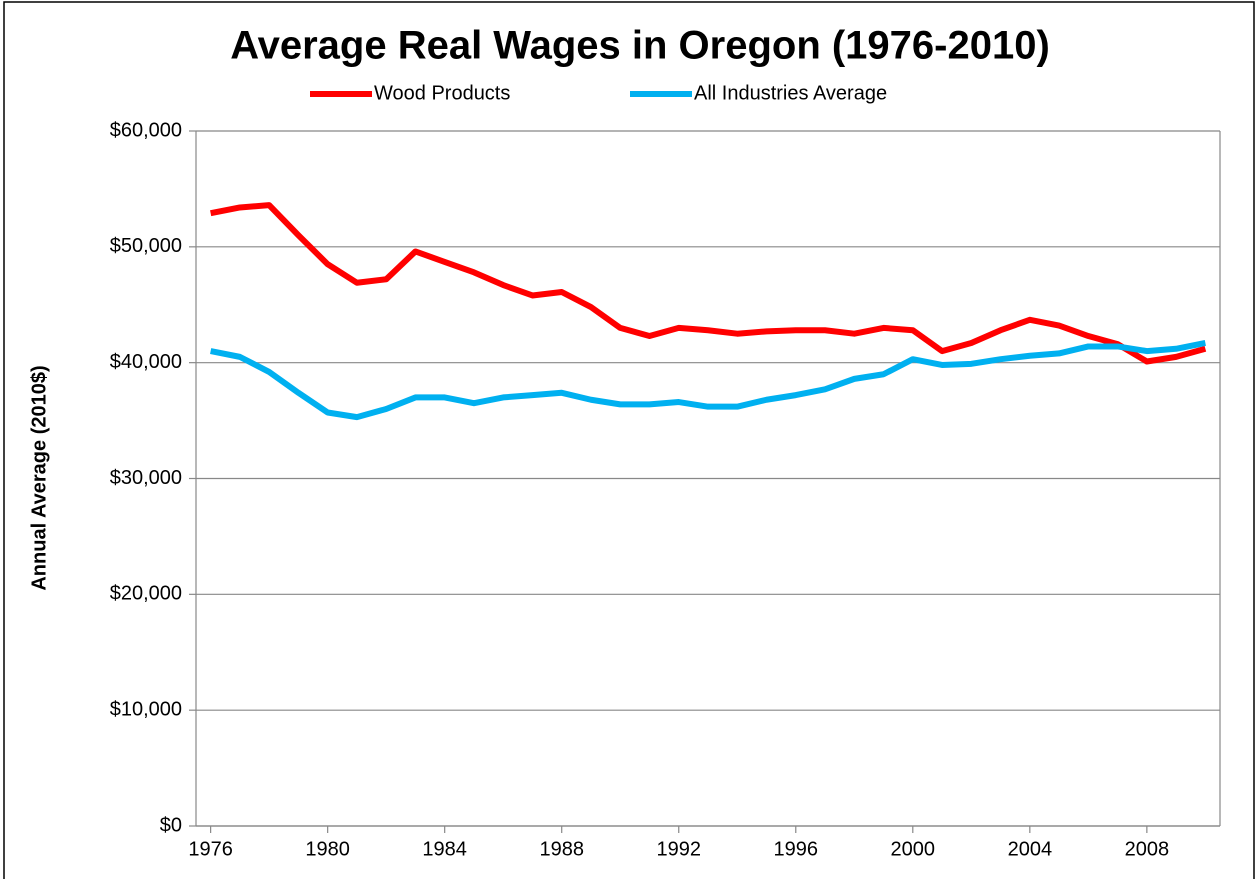 This screenshot has height=879, width=1258. Describe the element at coordinates (146, 362) in the screenshot. I see `y-tick-label: $40,000` at that location.